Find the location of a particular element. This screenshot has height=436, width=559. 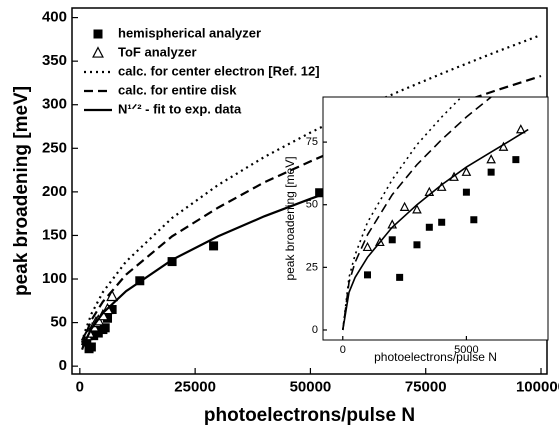

y-tick-label: 200 is located at coordinates (54, 191).